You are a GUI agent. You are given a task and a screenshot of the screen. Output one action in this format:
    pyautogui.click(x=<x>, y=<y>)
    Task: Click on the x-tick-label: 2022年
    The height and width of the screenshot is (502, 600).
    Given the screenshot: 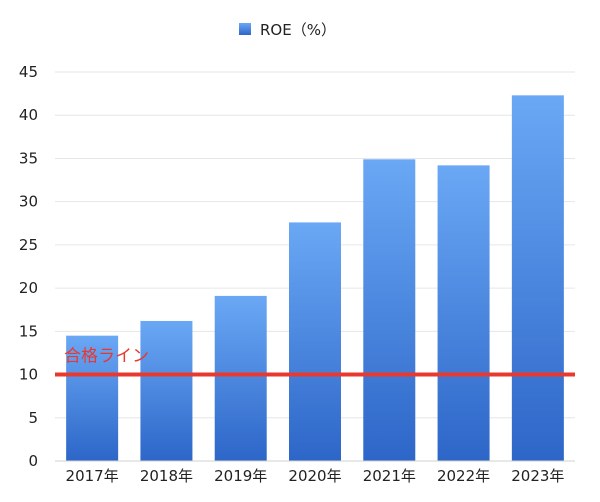 What is the action you would take?
    pyautogui.click(x=463, y=476)
    